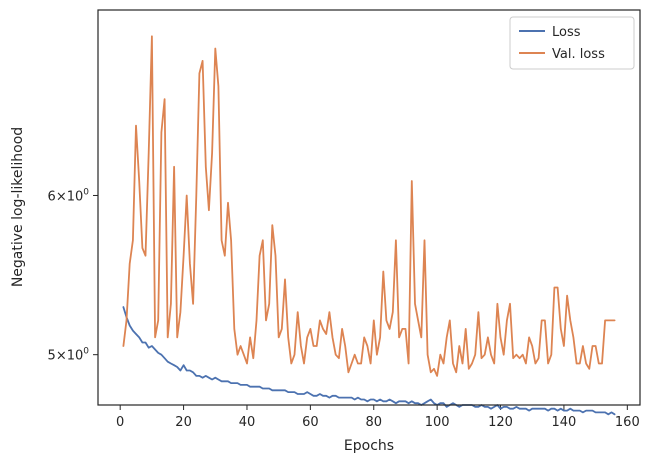  Describe the element at coordinates (310, 422) in the screenshot. I see `x-tick-label: 60` at that location.